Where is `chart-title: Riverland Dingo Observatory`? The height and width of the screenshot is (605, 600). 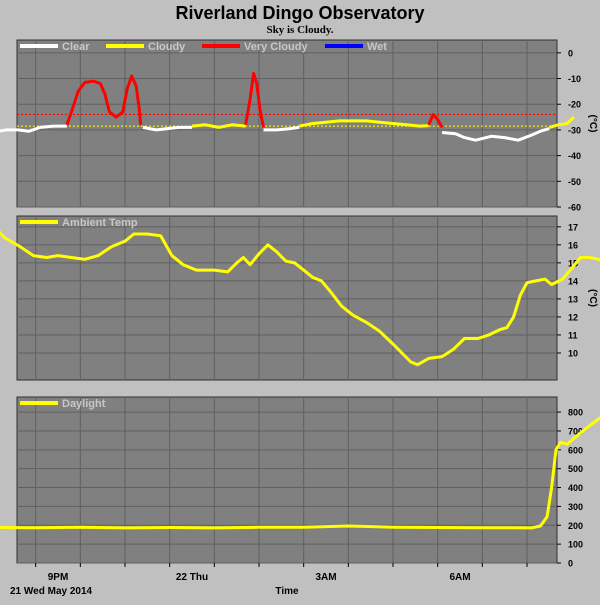 chart-title: Riverland Dingo Observatory is located at coordinates (299, 13).